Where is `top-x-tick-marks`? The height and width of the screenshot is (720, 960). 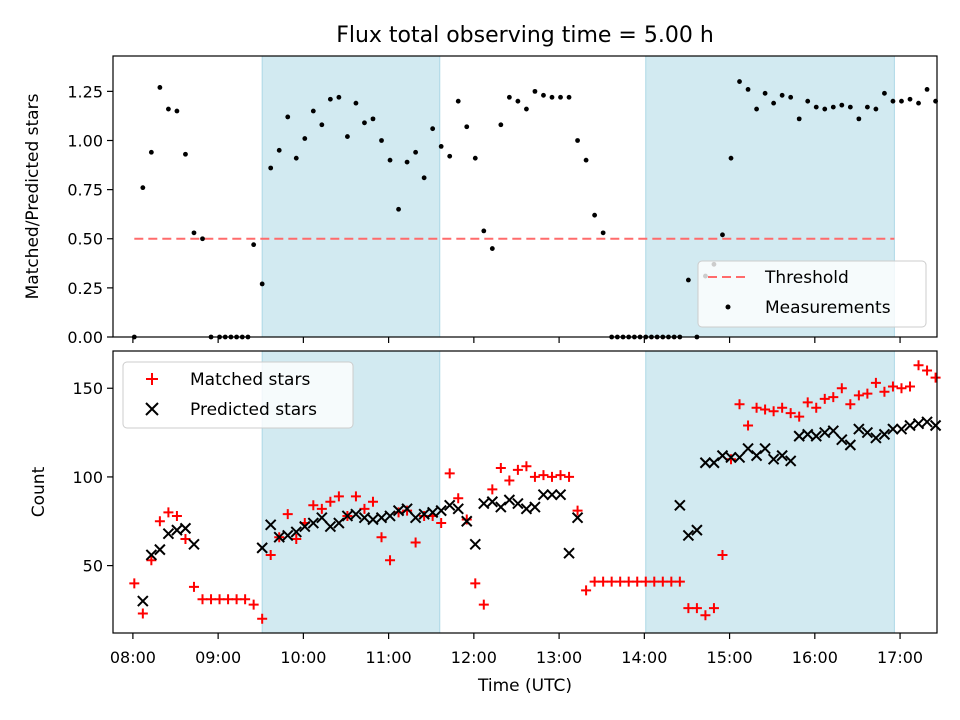 top-x-tick-marks is located at coordinates (516, 340).